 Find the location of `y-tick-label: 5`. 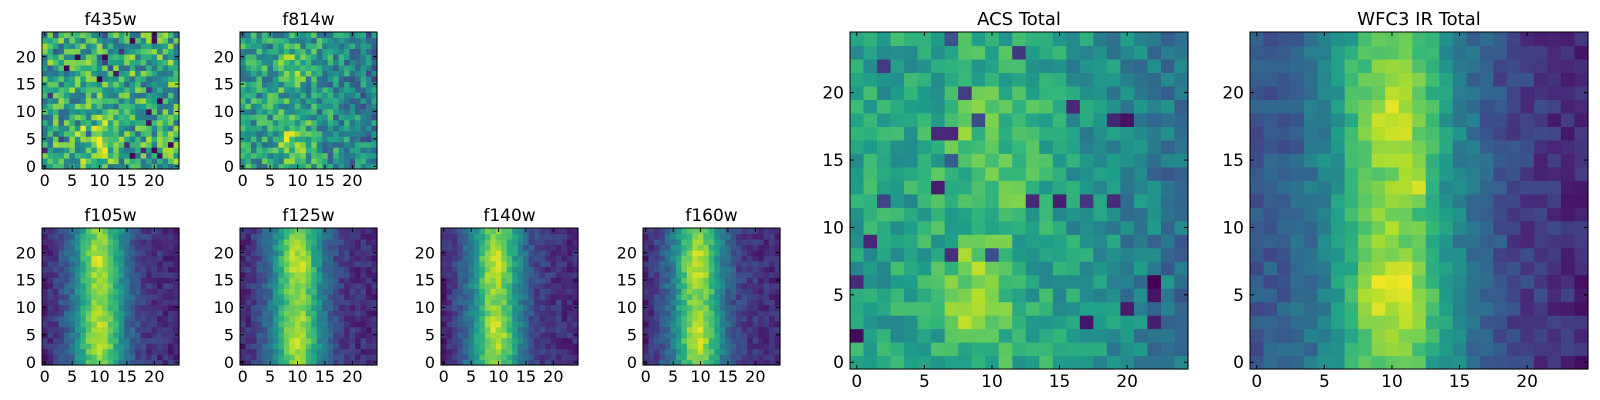

y-tick-label: 5 is located at coordinates (430, 334).